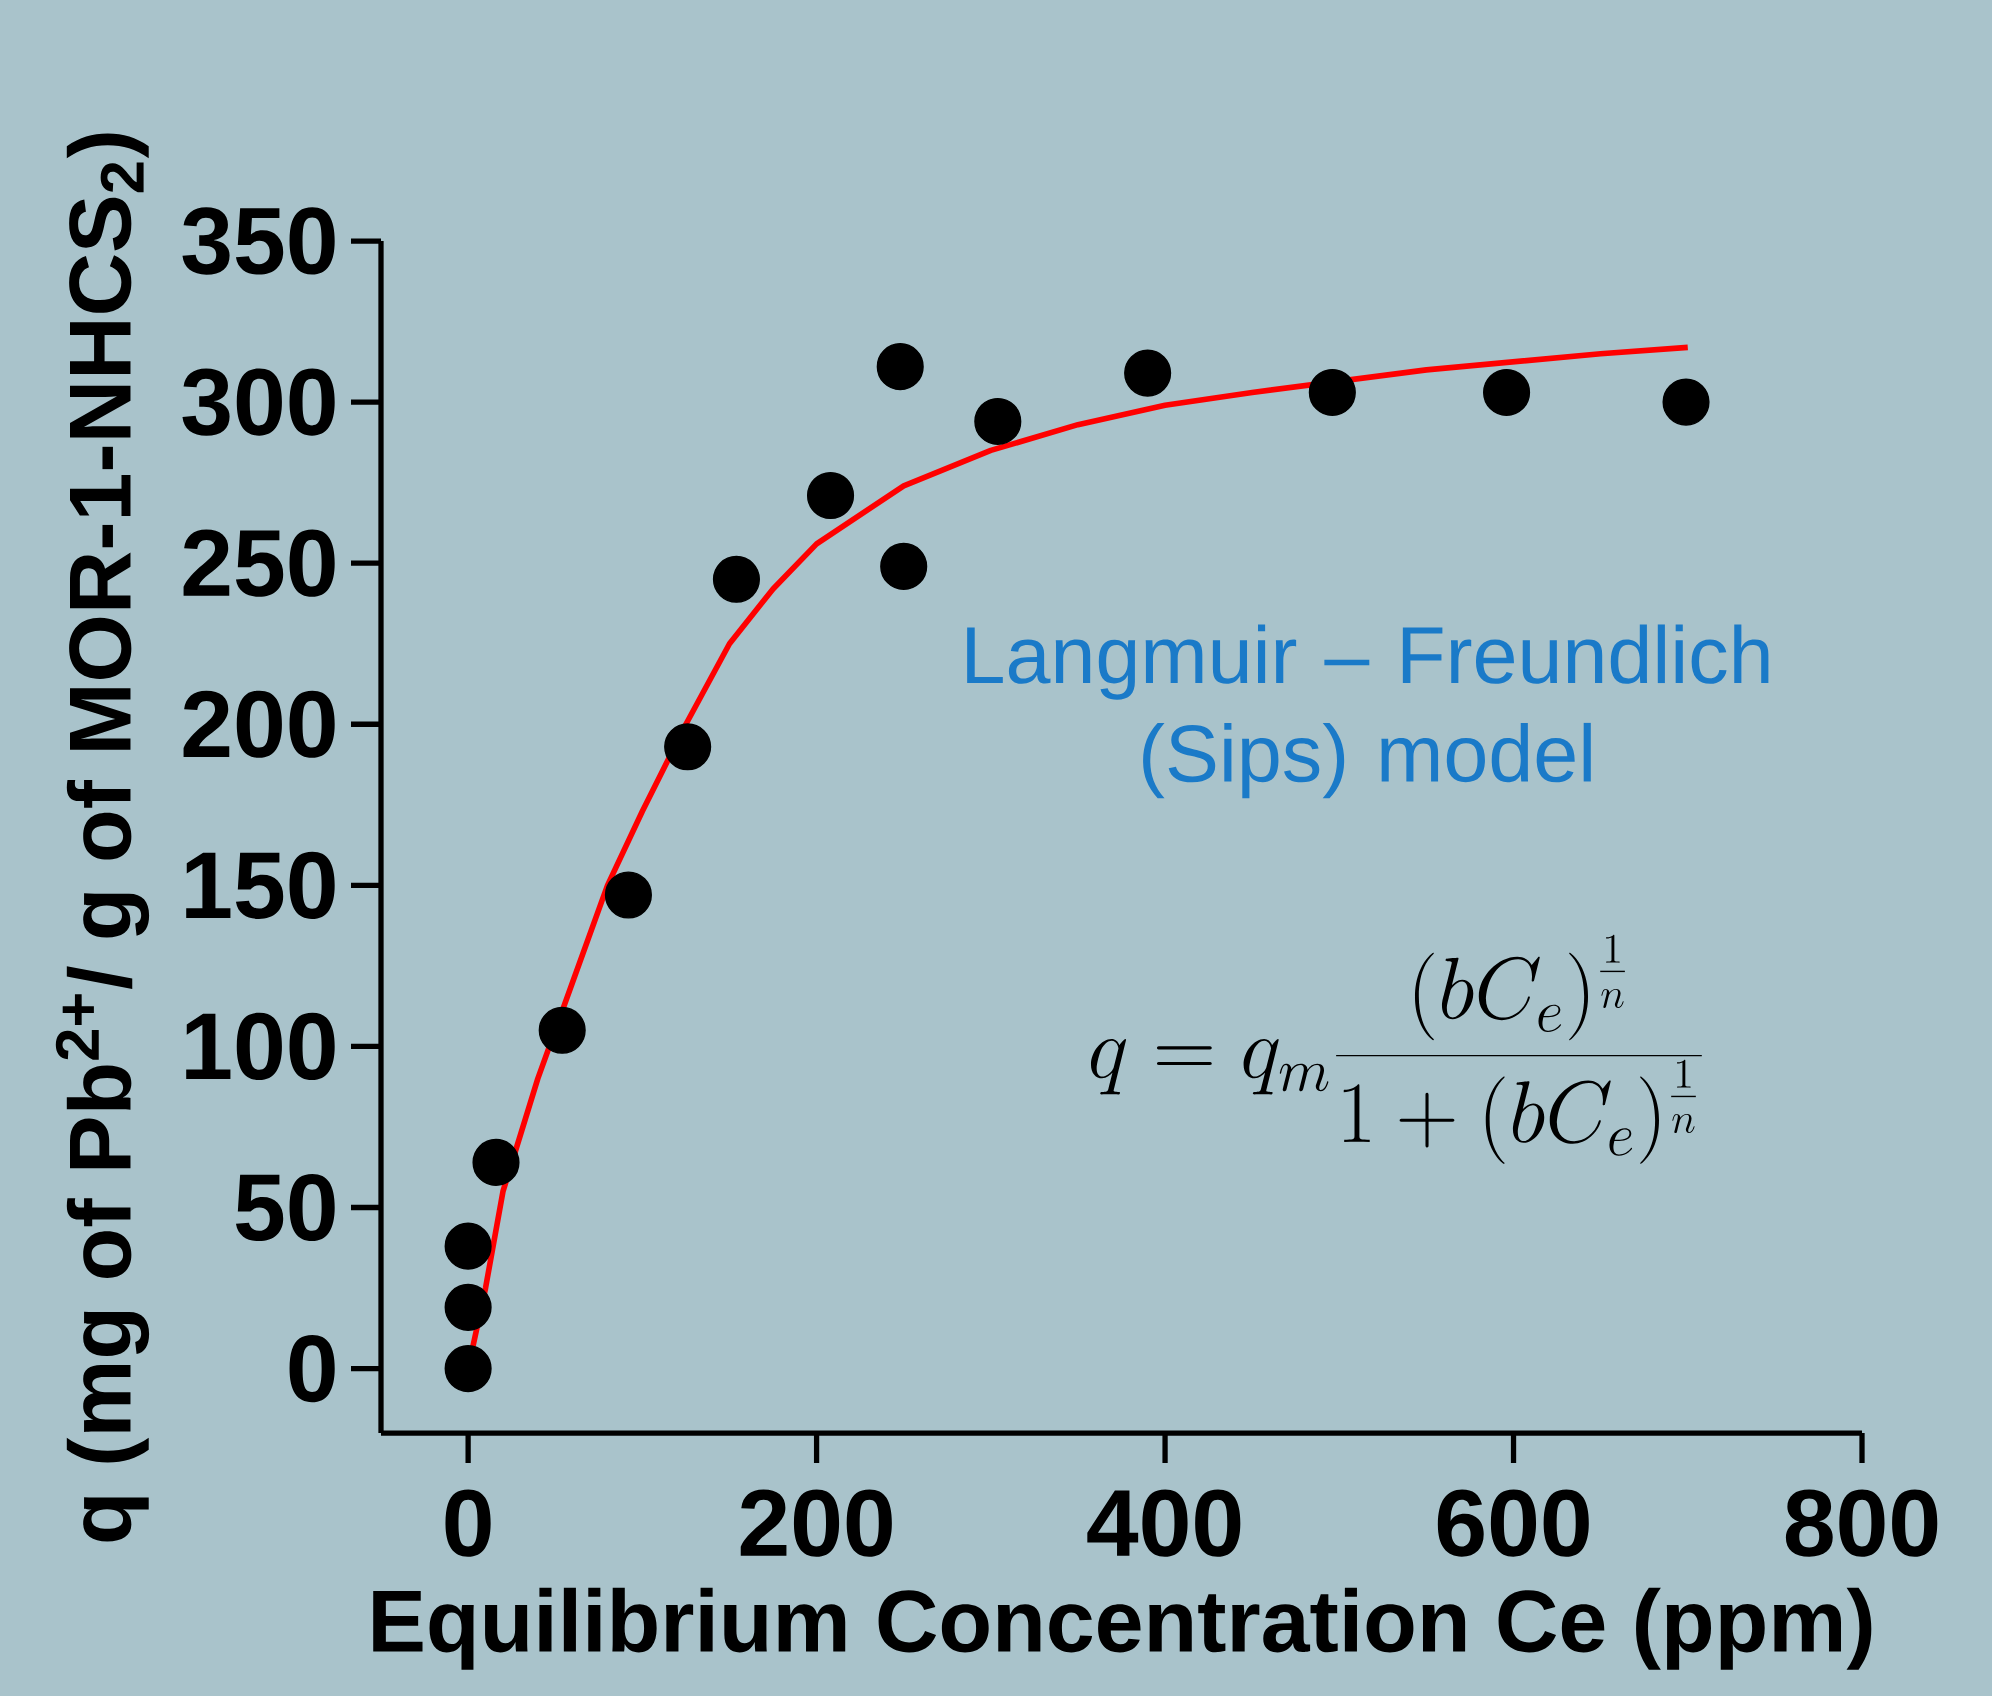  Describe the element at coordinates (258, 241) in the screenshot. I see `y-tick-label: 350` at that location.